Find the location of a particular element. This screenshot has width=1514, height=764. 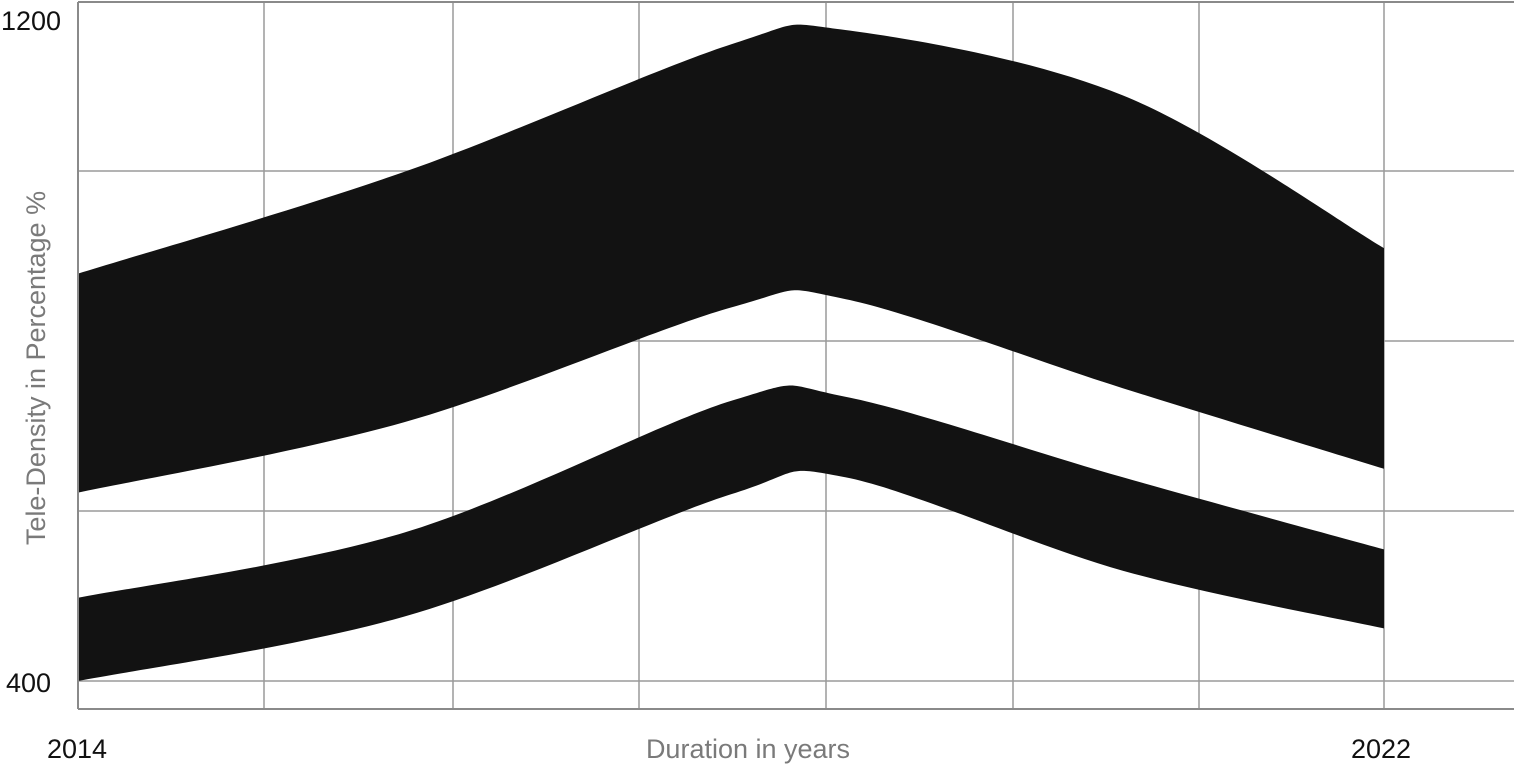

y-axis-title: Tele-Density in Percentage % is located at coordinates (36, 368).